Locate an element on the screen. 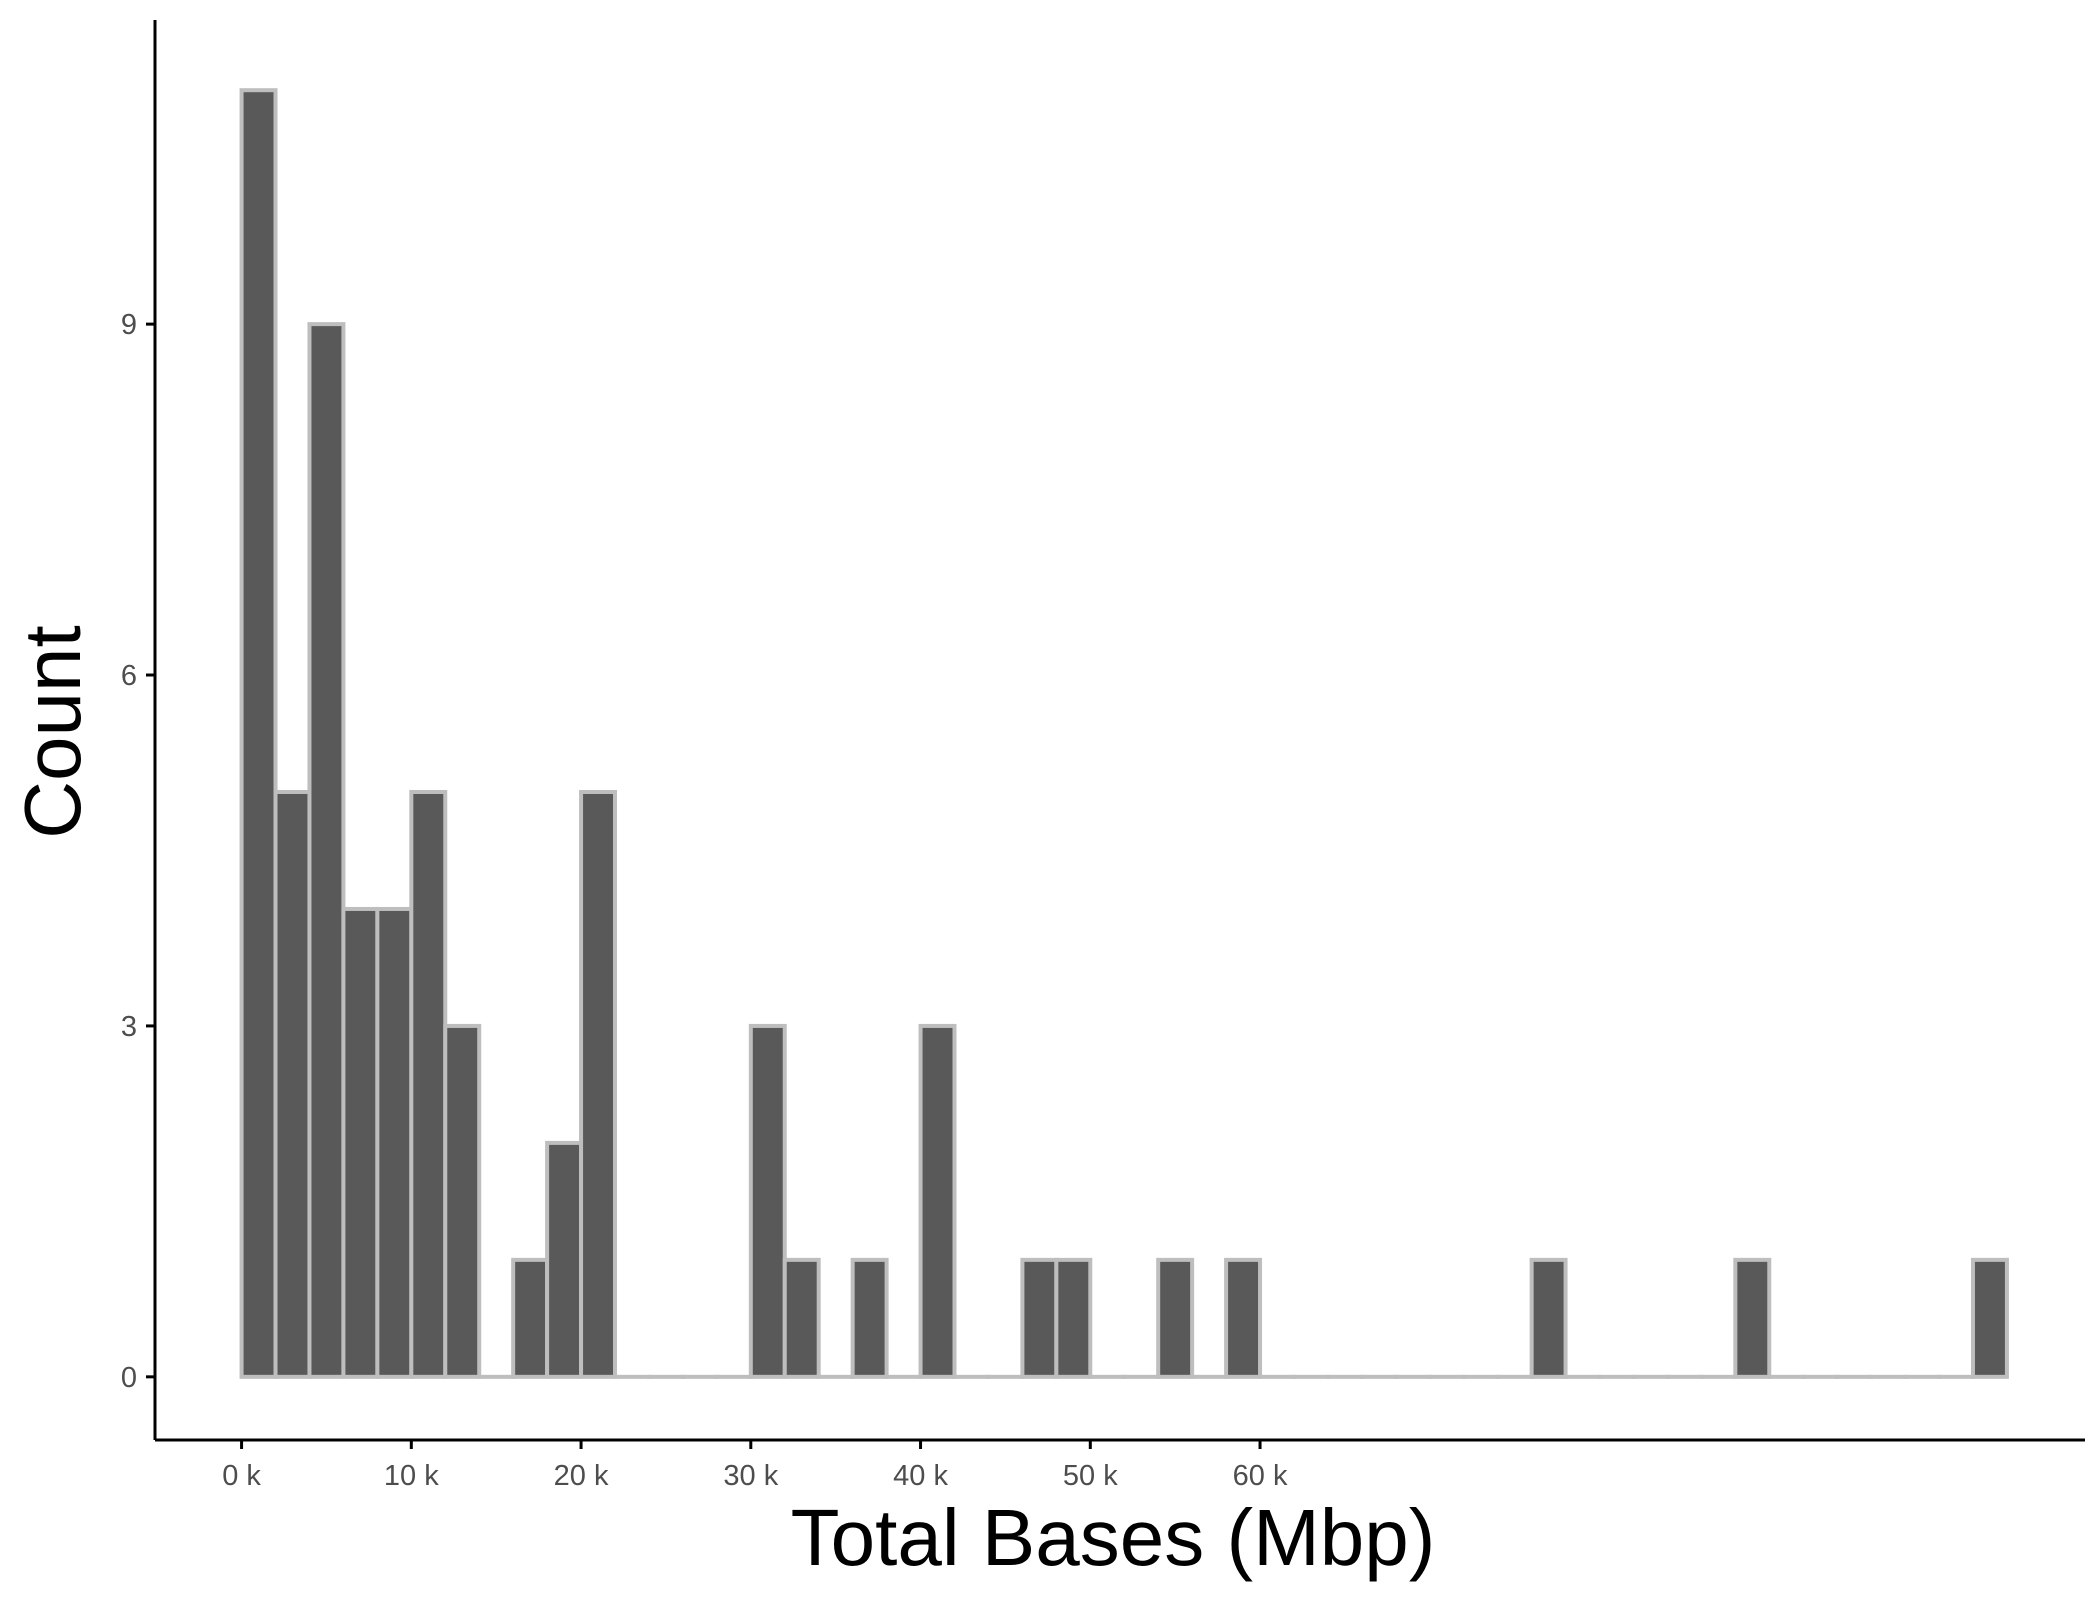  x-tick-label: 10 k is located at coordinates (411, 1476).